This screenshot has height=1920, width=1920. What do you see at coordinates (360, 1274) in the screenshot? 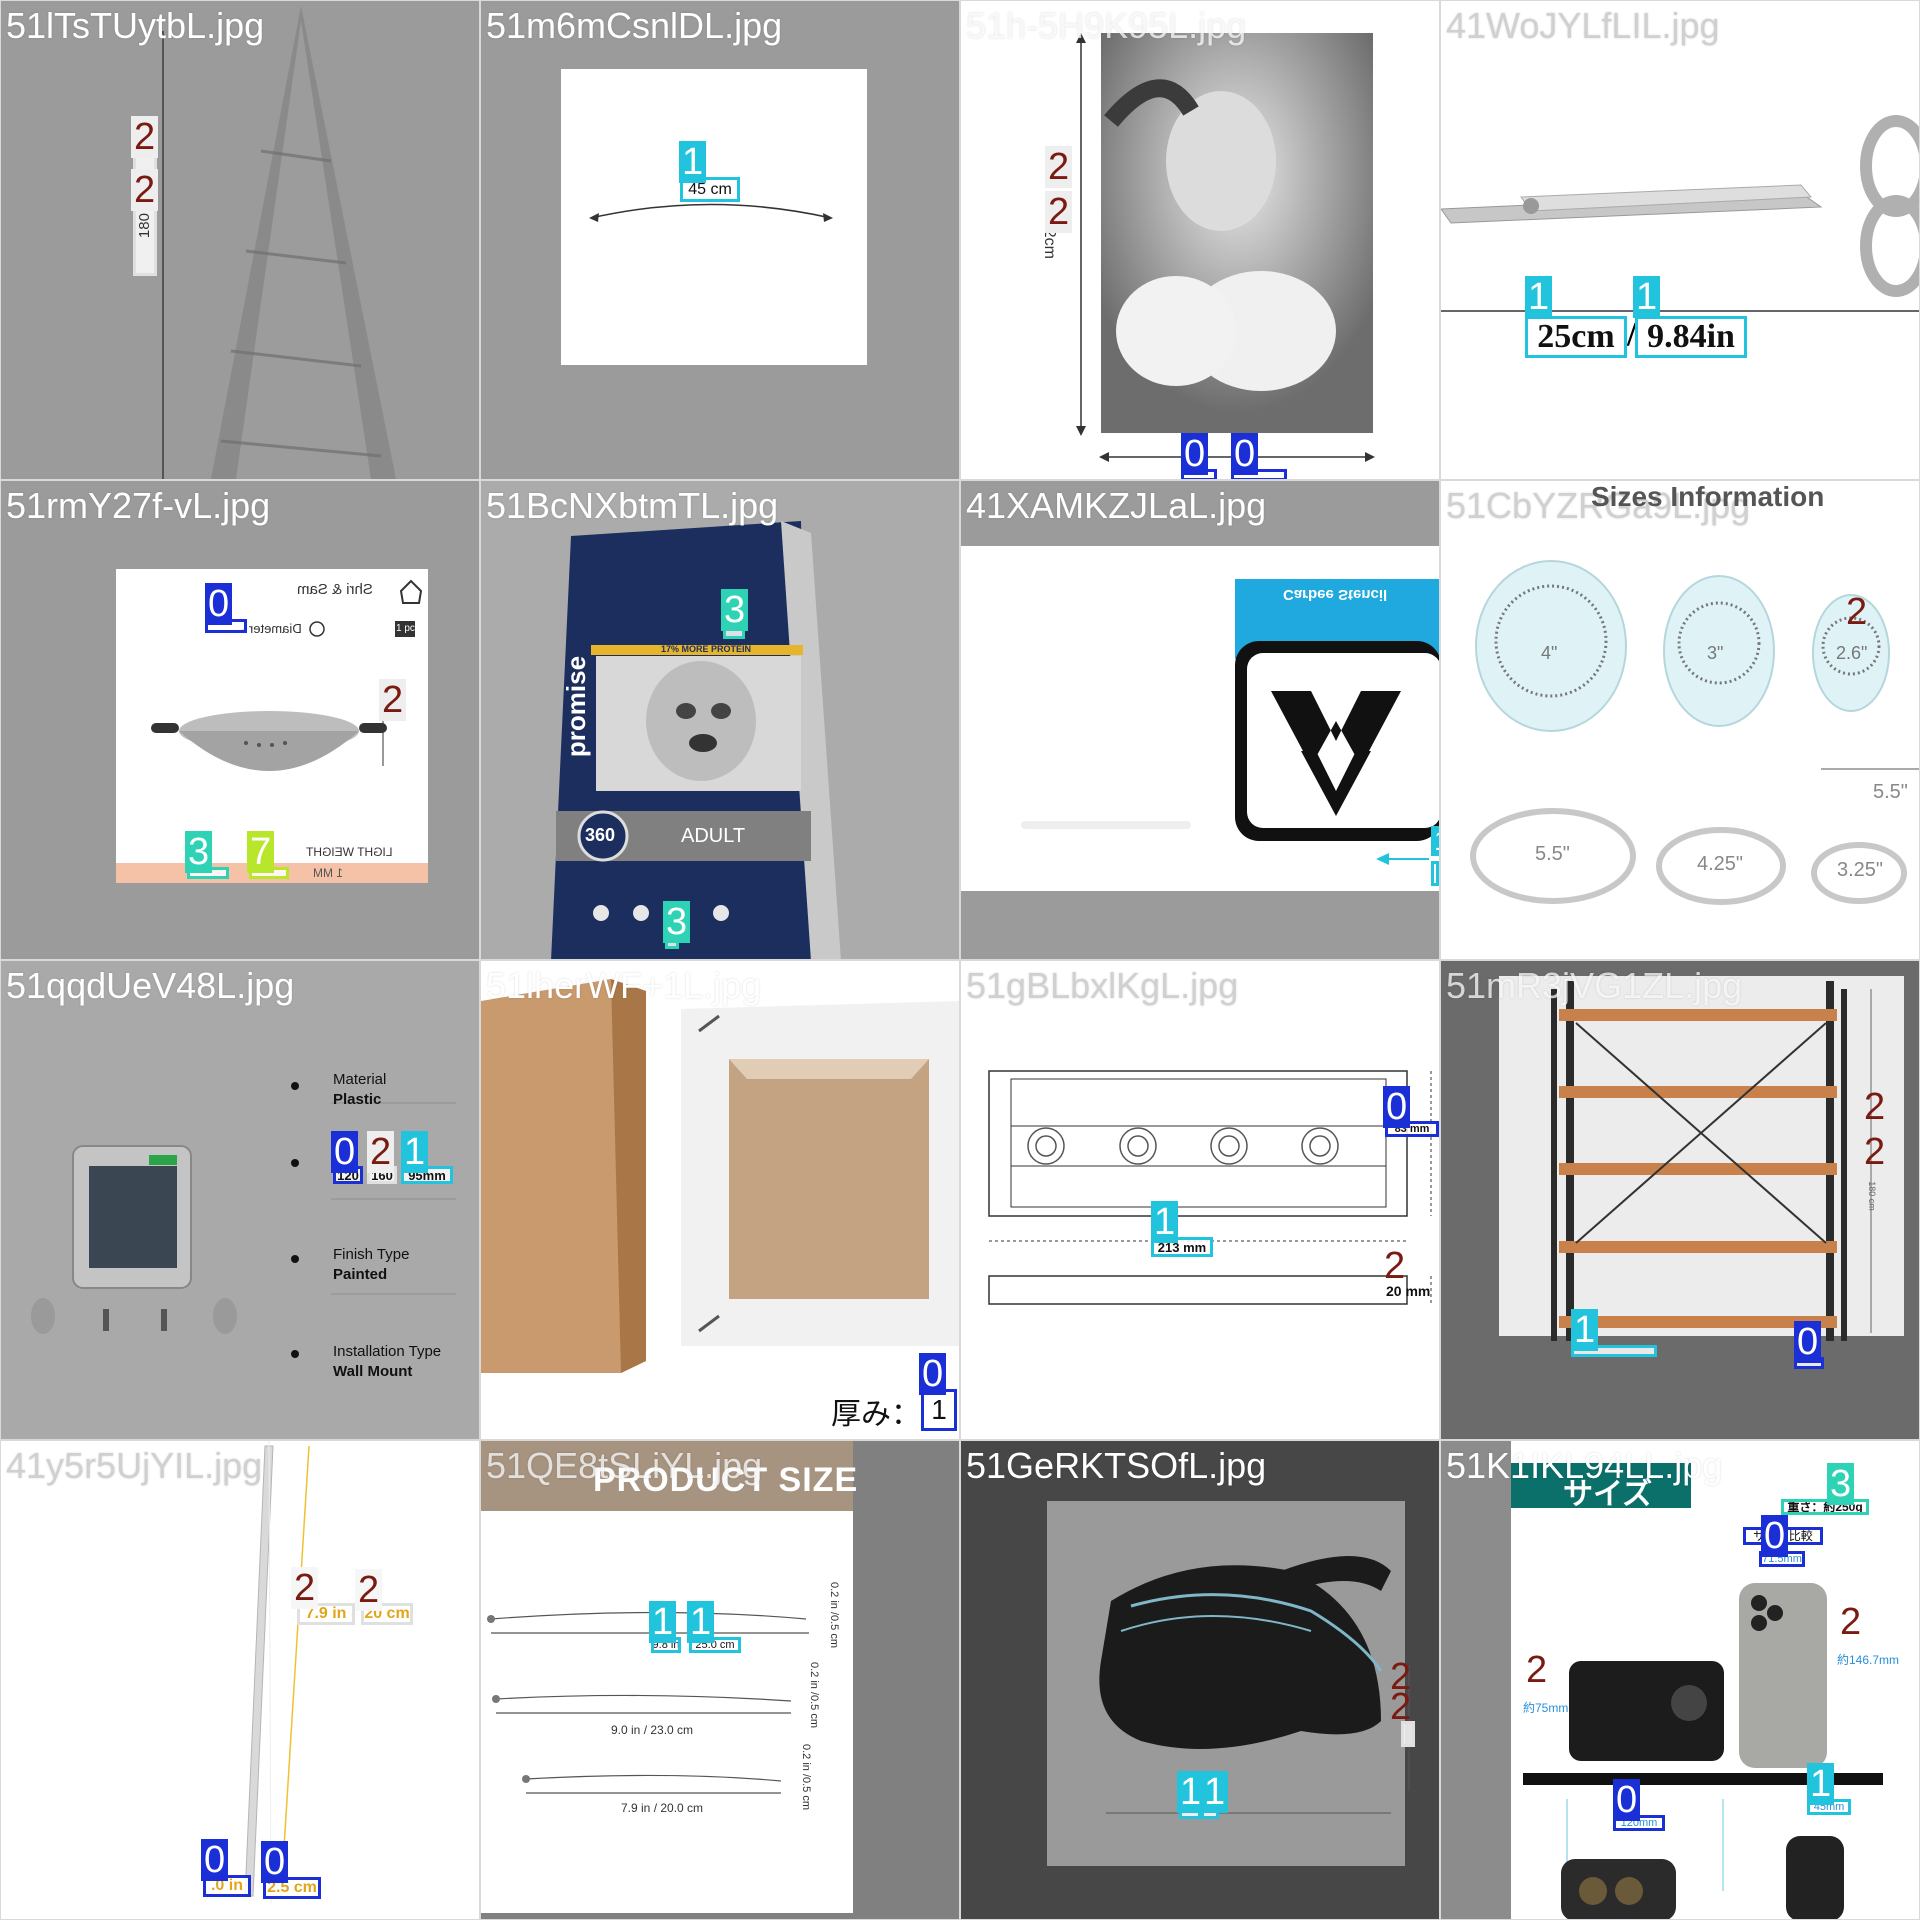
I see `feature-value: Painted` at bounding box center [360, 1274].